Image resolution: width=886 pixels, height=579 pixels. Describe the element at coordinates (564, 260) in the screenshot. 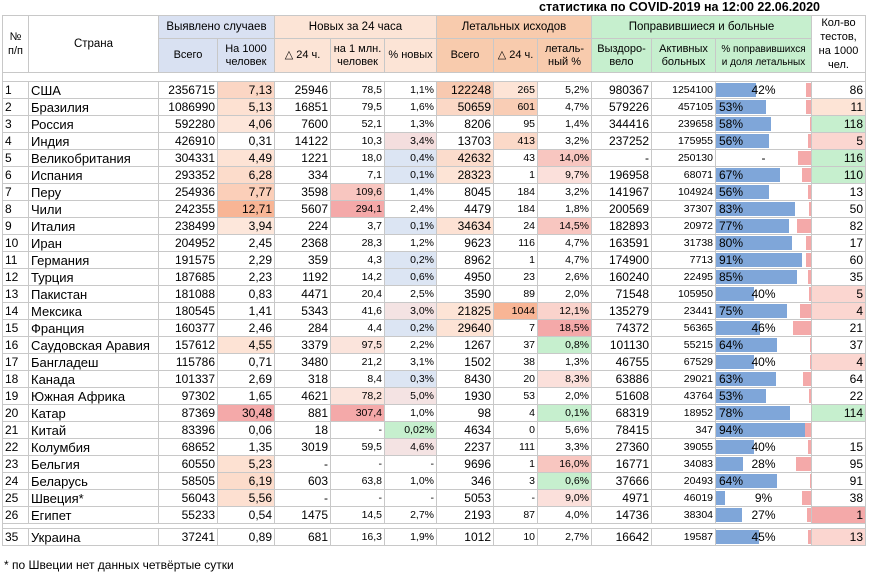

I see `row-lethal: 4,7%` at that location.